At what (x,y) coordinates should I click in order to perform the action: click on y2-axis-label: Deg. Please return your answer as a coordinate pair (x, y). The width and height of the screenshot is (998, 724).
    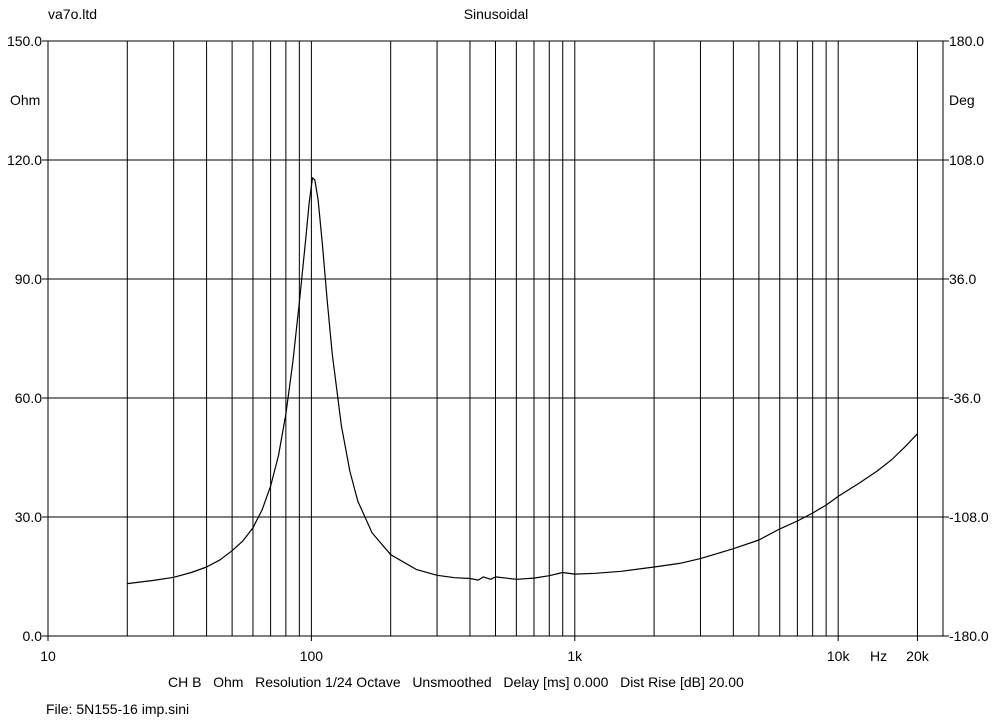
    Looking at the image, I should click on (962, 100).